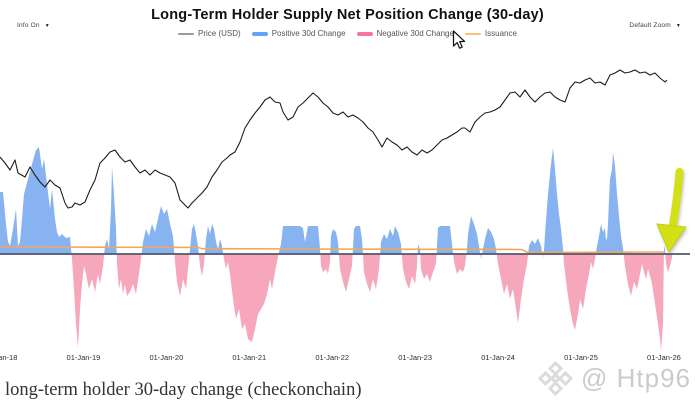 The height and width of the screenshot is (401, 695). Describe the element at coordinates (28, 25) in the screenshot. I see `info-on-label: Info On` at that location.